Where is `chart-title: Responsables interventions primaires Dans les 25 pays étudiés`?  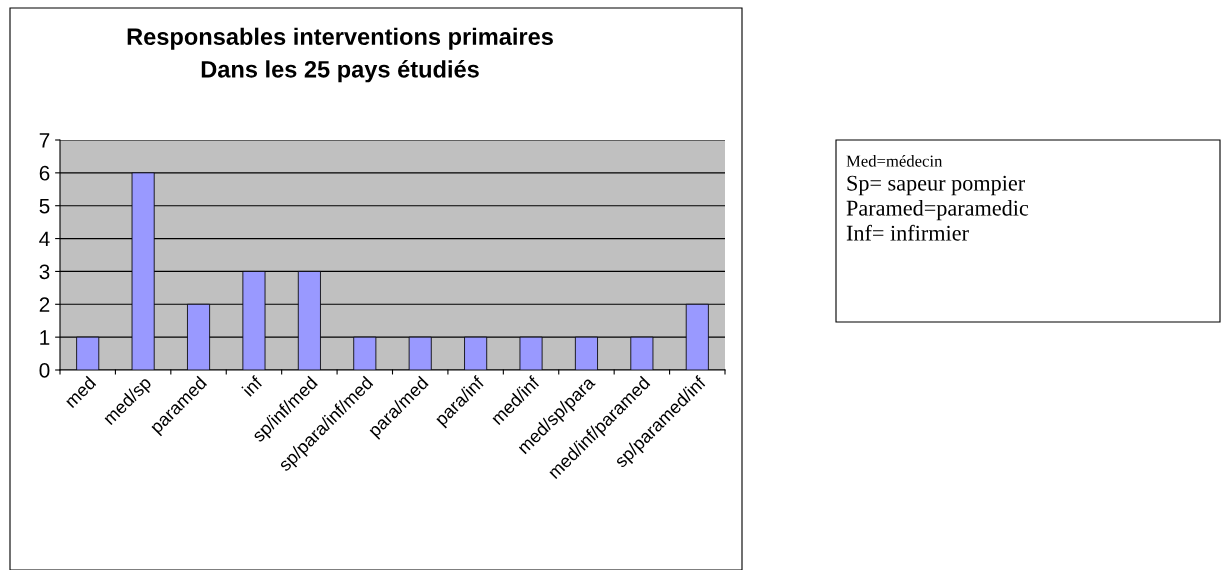 chart-title: Responsables interventions primaires Dans les 25 pays étudiés is located at coordinates (340, 55).